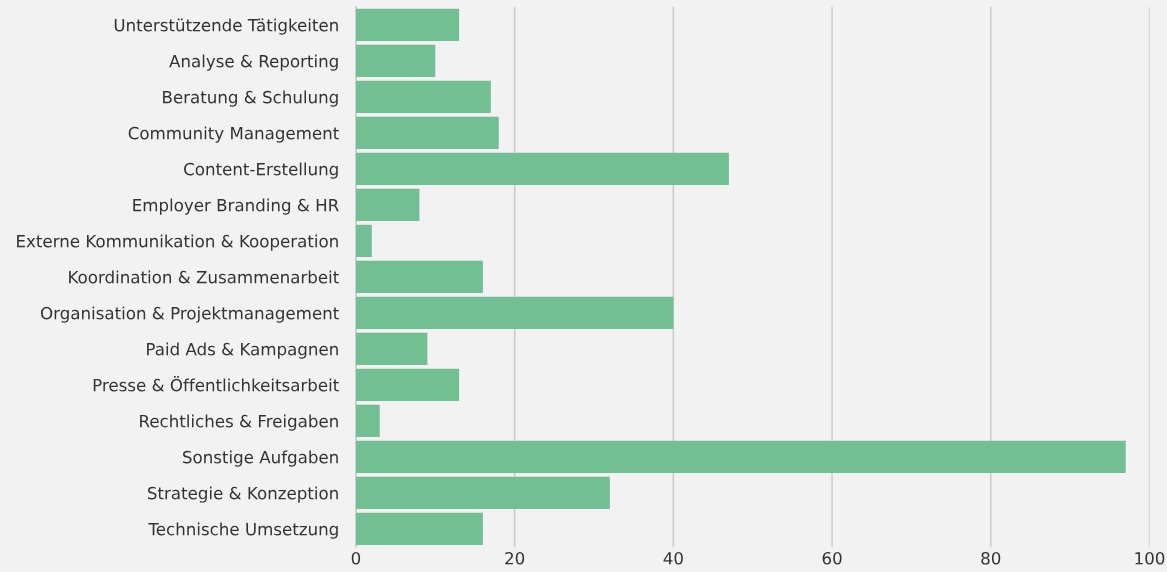  What do you see at coordinates (216, 383) in the screenshot?
I see `y-tick-label: Presse & Öffentlichkeitsarbeit` at bounding box center [216, 383].